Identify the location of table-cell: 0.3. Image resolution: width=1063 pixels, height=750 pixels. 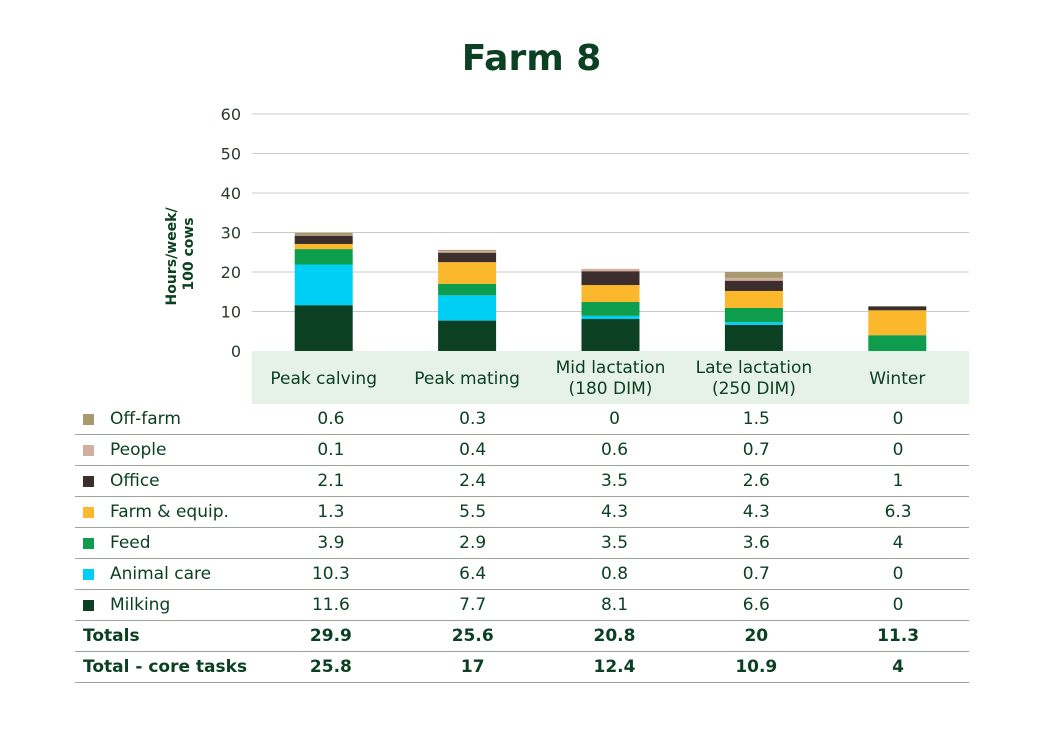
(472, 419).